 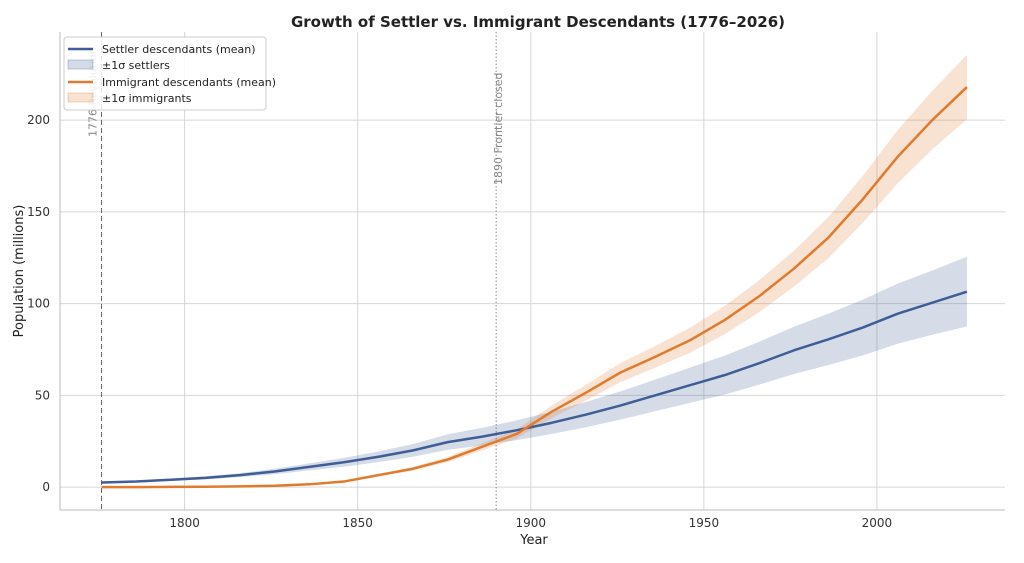 What do you see at coordinates (530, 523) in the screenshot?
I see `x-tick-label: 1900` at bounding box center [530, 523].